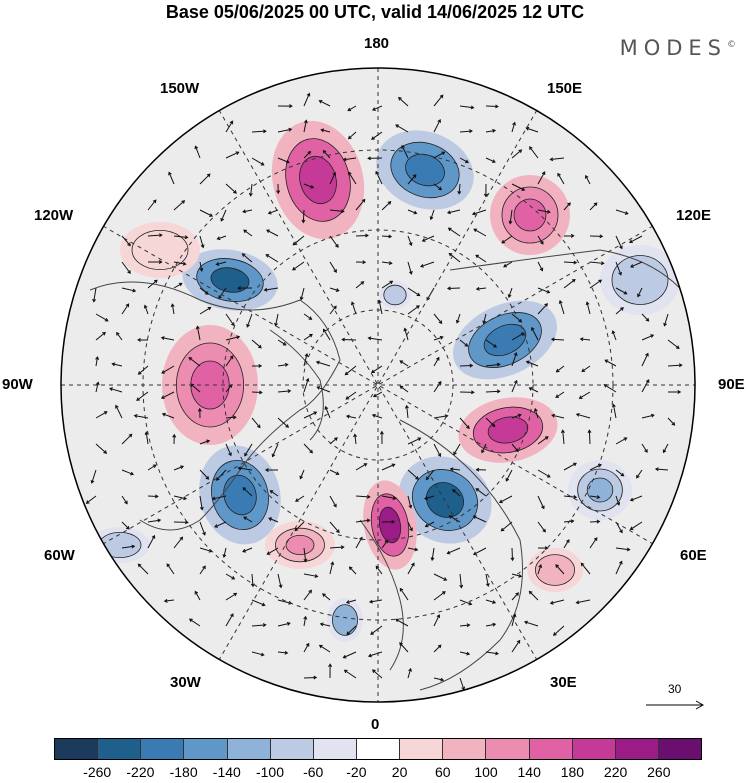 This screenshot has height=783, width=750. I want to click on reference-vector: 30, so click(676, 697).